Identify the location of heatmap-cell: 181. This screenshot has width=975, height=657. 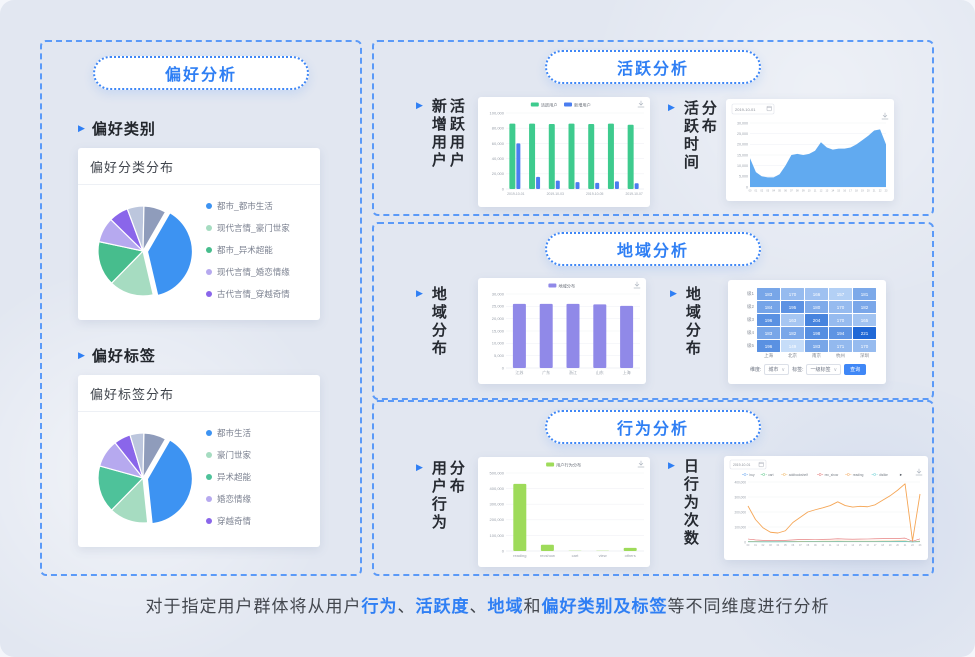
(864, 294).